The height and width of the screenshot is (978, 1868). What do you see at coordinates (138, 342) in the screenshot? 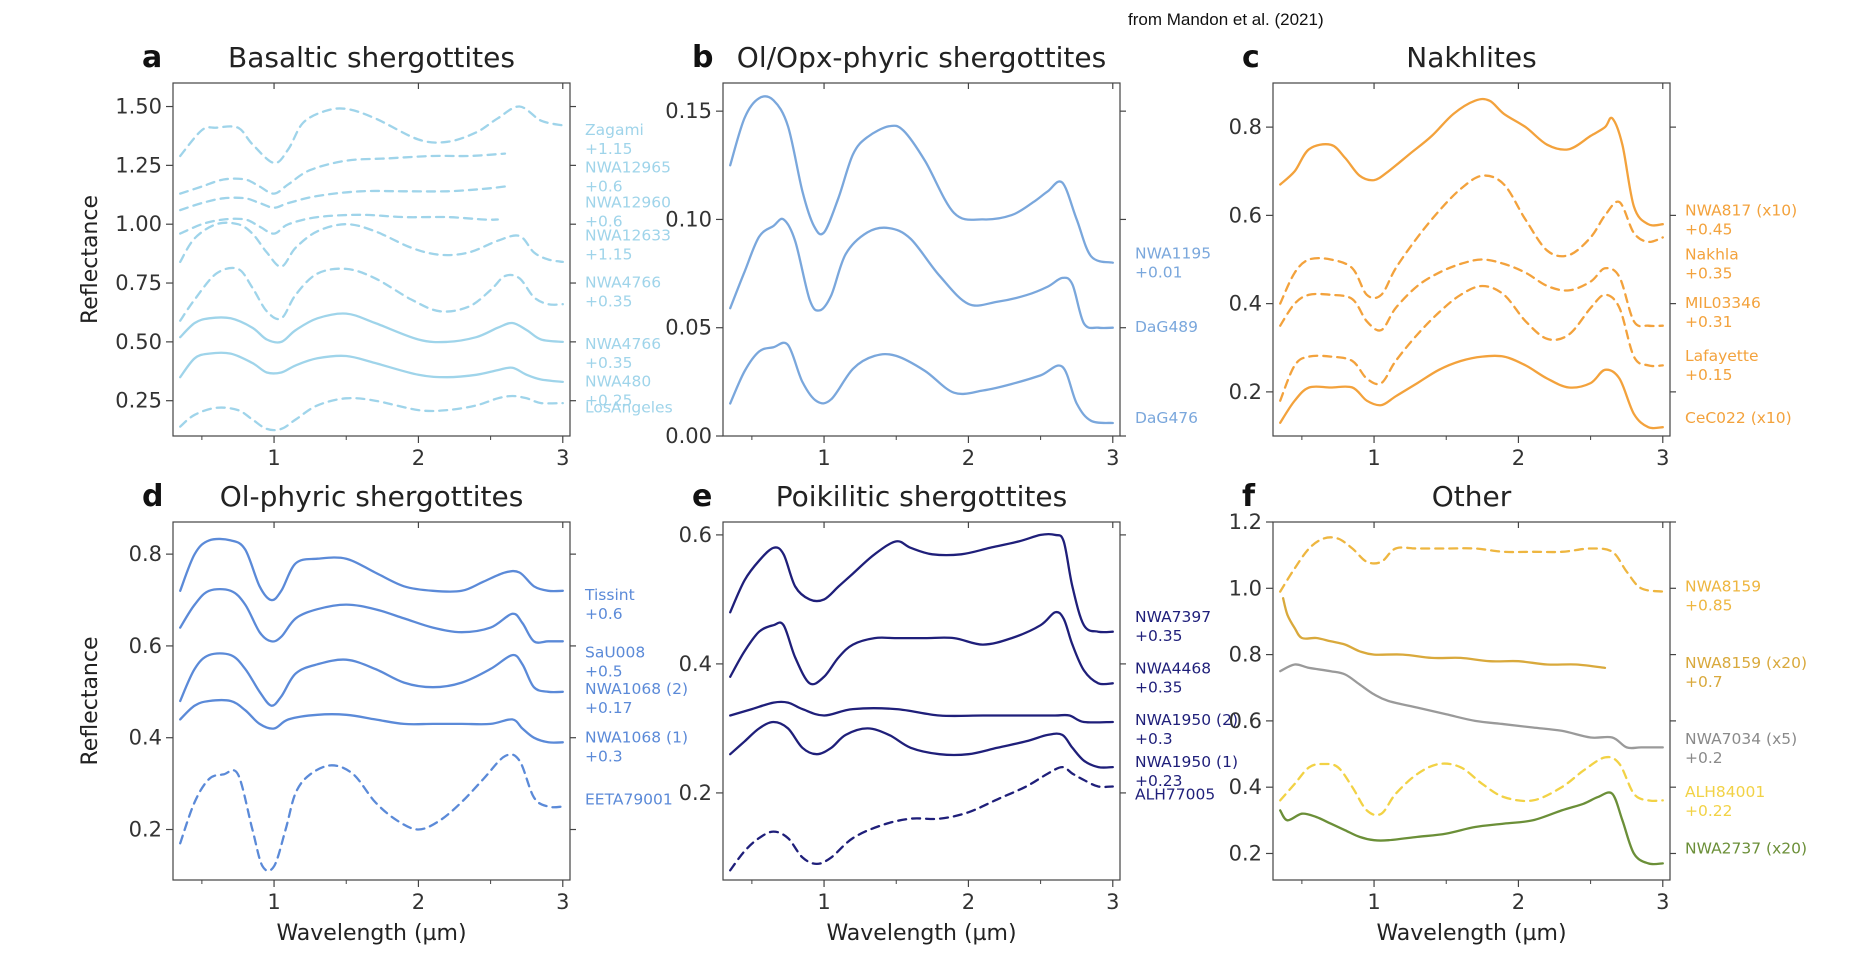
I see `y-tick-label: 0.50` at bounding box center [138, 342].